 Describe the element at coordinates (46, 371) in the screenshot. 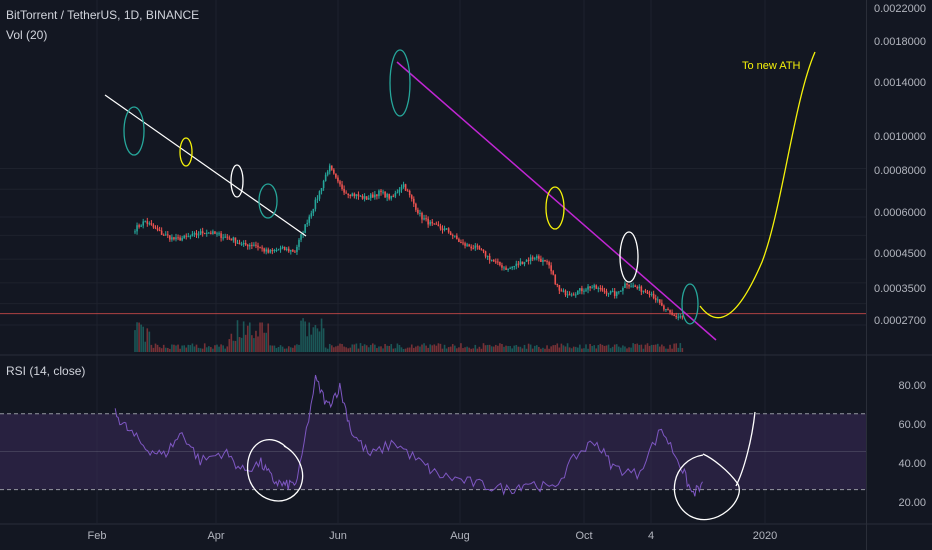

I see `rsi-label: RSI (14, close)` at that location.